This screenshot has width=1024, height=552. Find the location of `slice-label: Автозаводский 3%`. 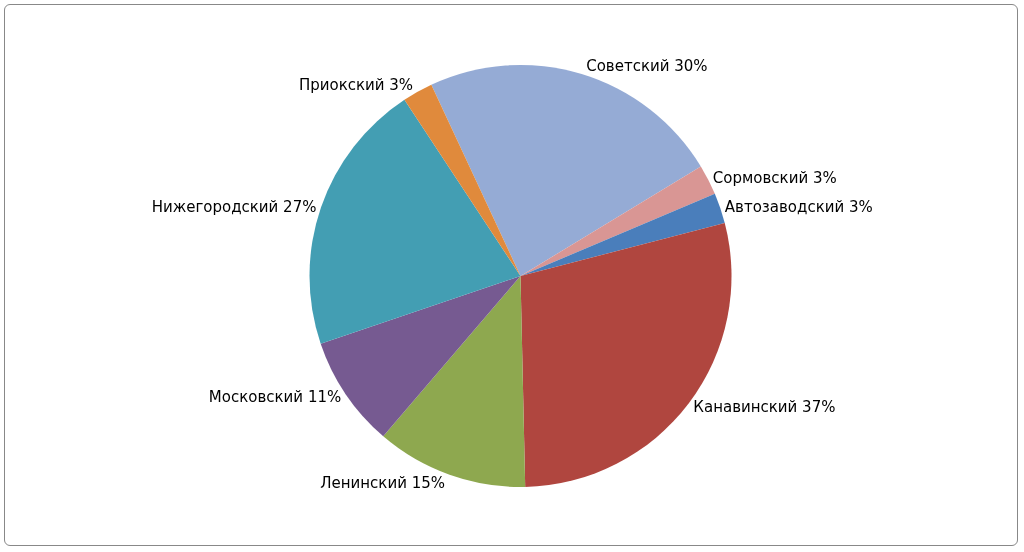

slice-label: Автозаводский 3% is located at coordinates (798, 207).